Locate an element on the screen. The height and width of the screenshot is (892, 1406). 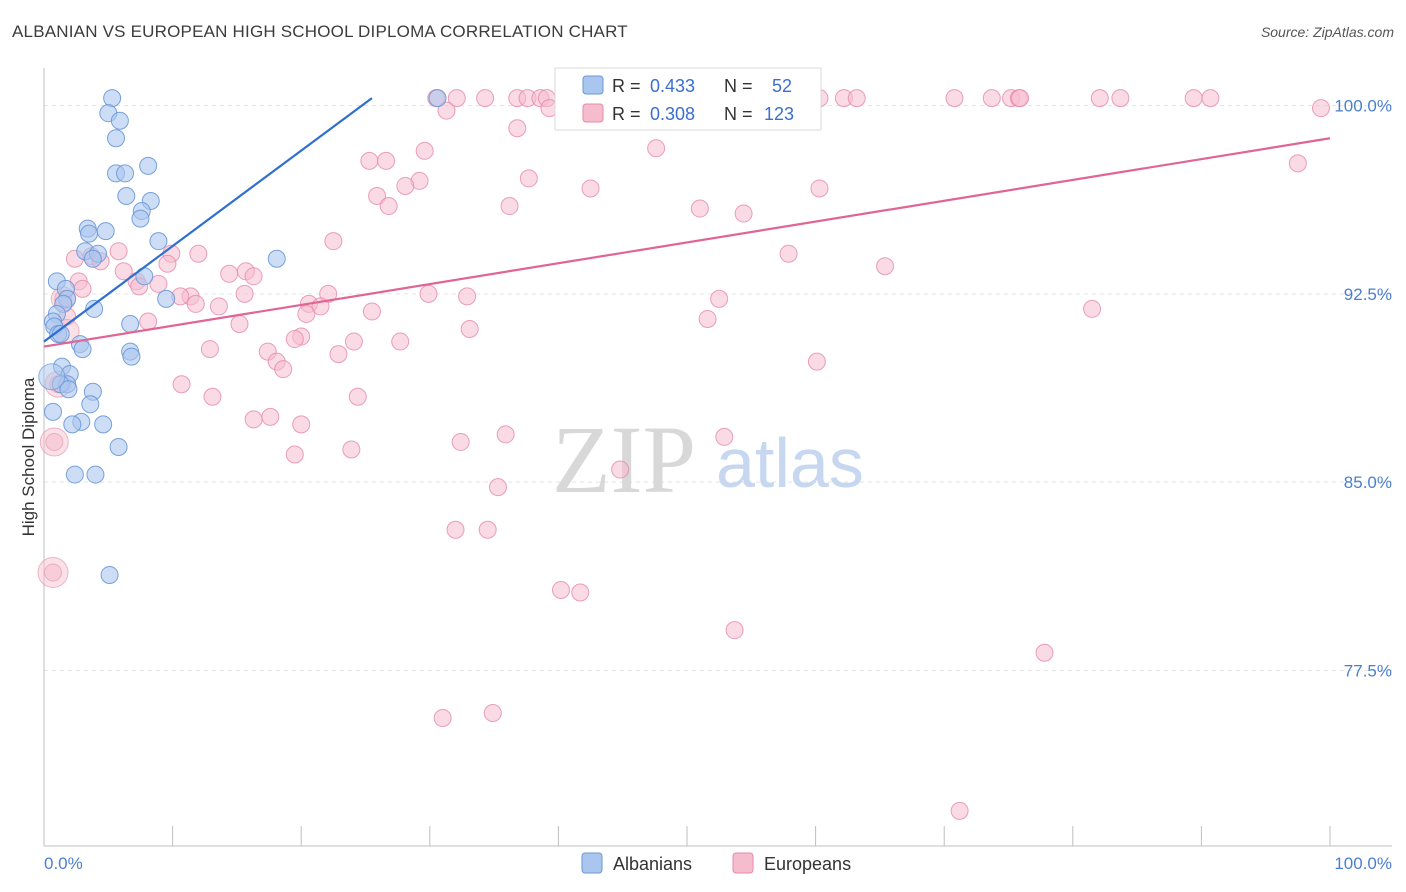
watermark-zip: ZIP is located at coordinates (624, 459).